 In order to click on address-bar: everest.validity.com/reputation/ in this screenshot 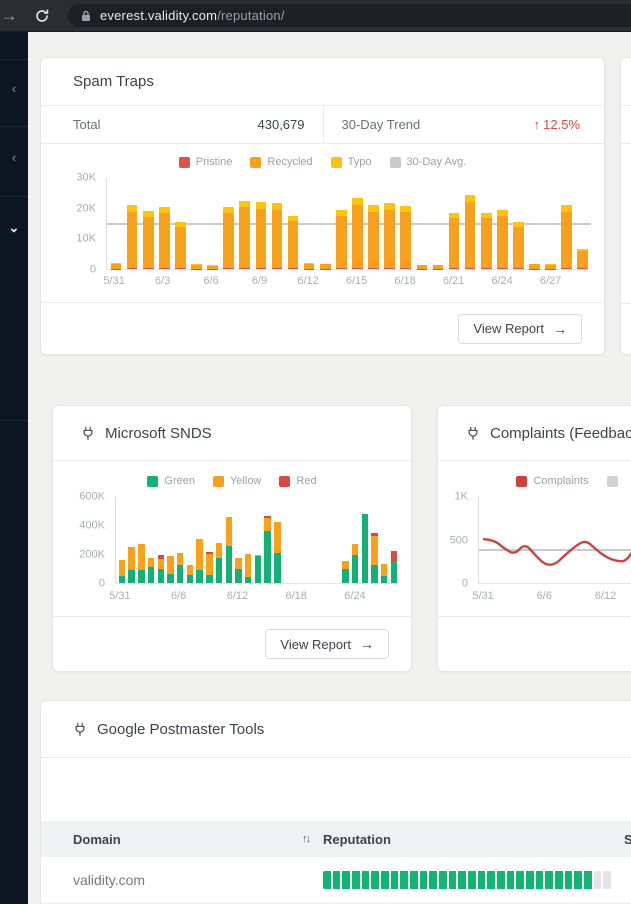, I will do `click(349, 15)`.